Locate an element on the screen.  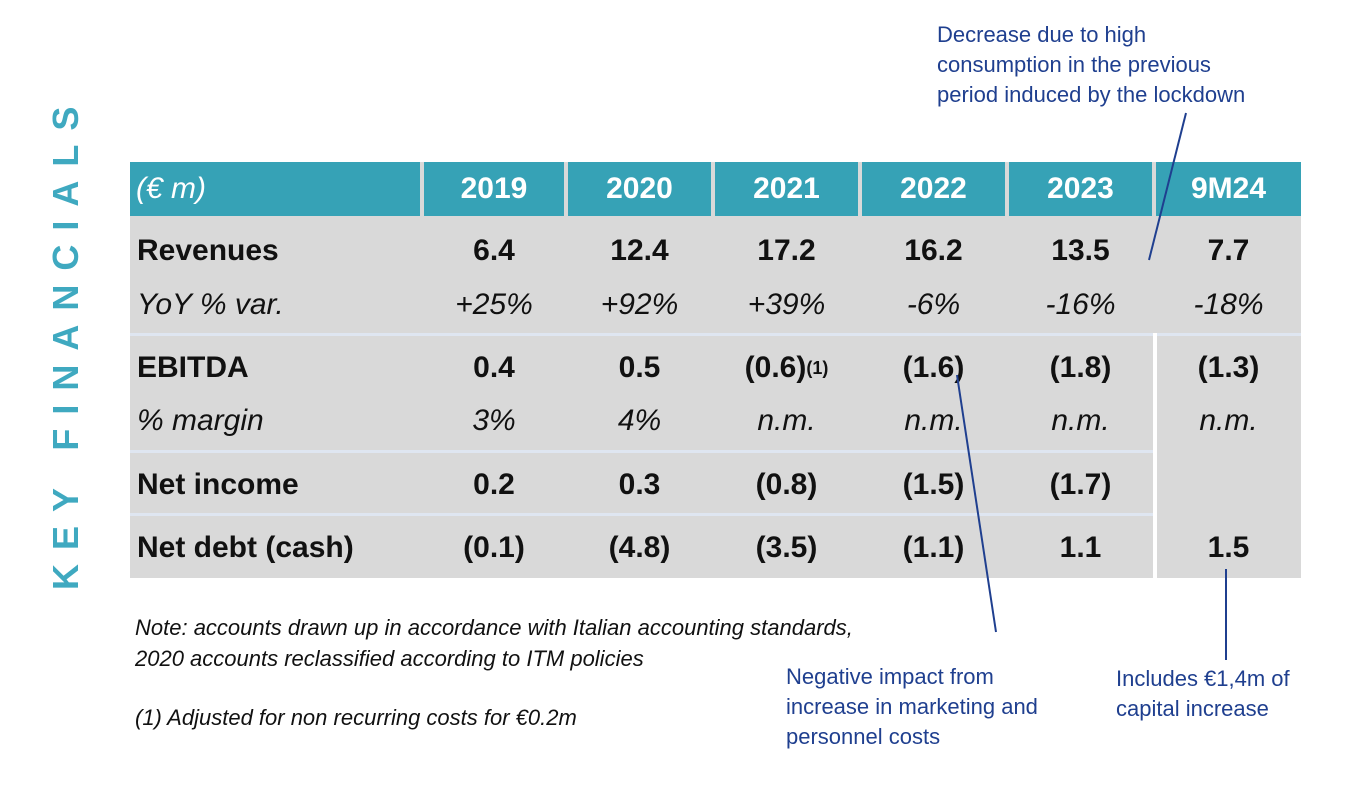
year-header-9m24: 9M24 is located at coordinates (1228, 189).